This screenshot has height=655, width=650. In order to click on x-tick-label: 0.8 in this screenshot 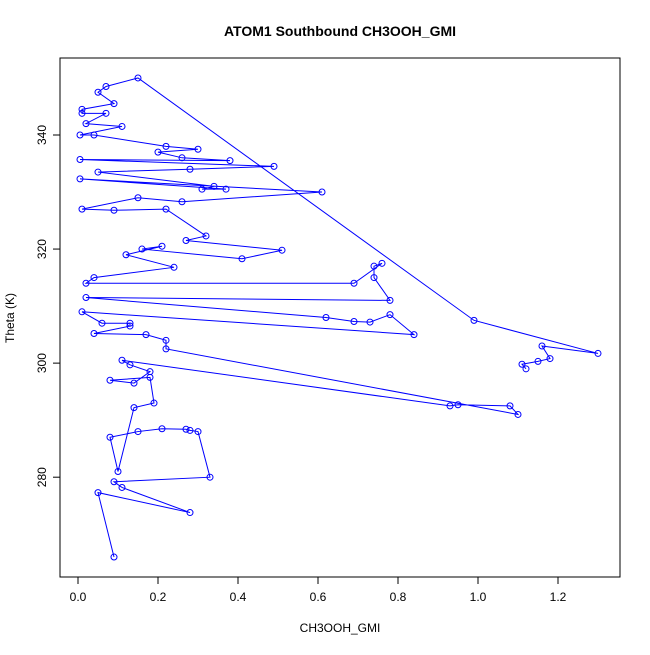, I will do `click(398, 597)`.